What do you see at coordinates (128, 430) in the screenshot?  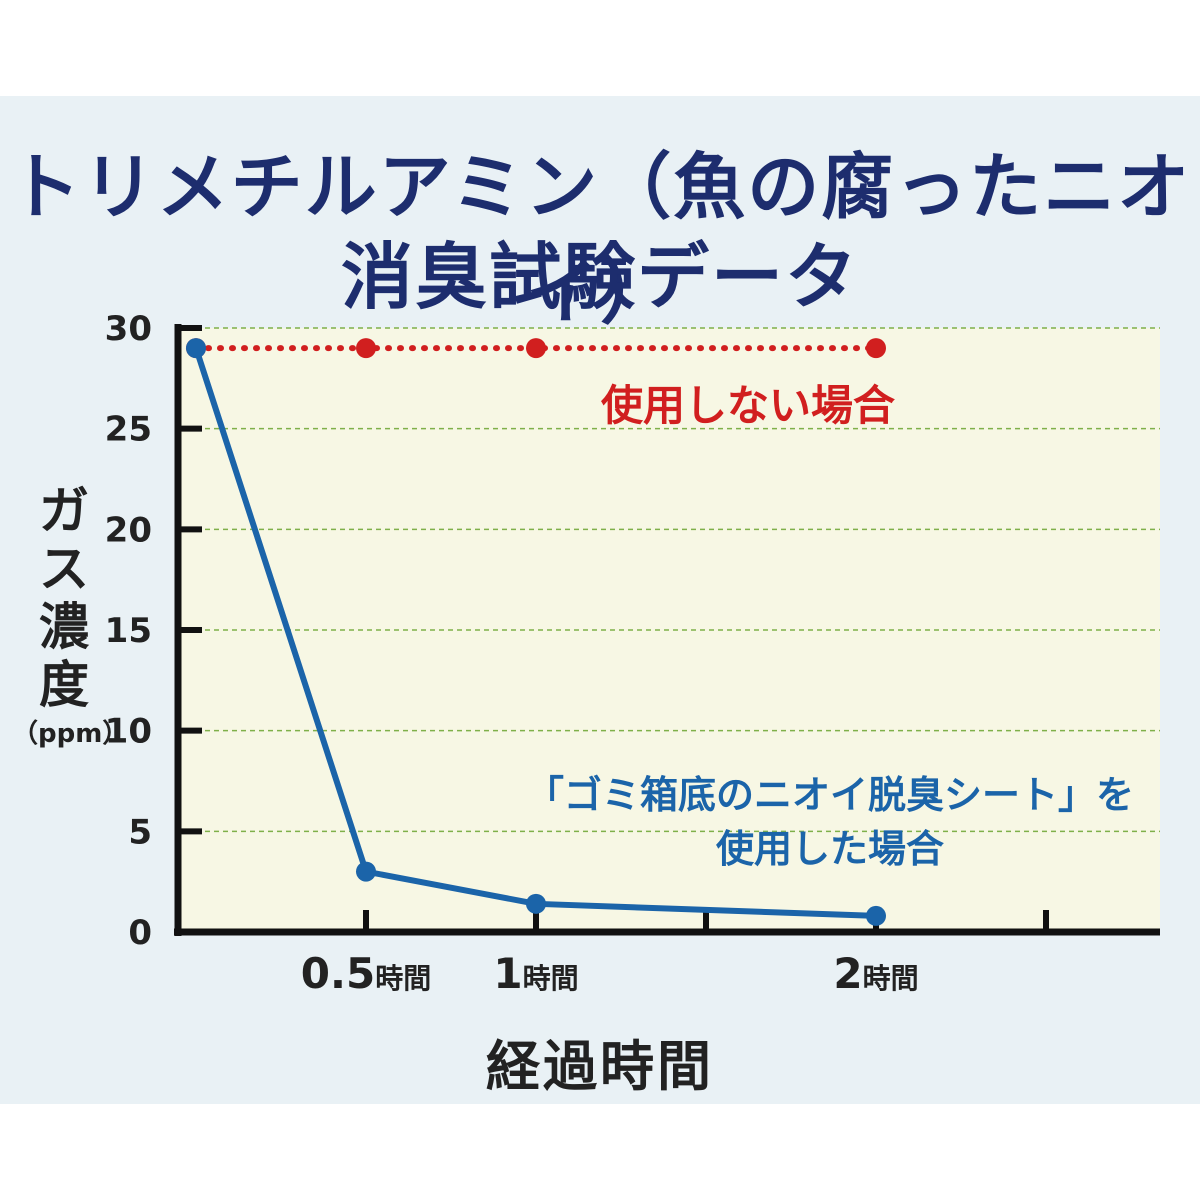 I see `y-tick-label: 25` at bounding box center [128, 430].